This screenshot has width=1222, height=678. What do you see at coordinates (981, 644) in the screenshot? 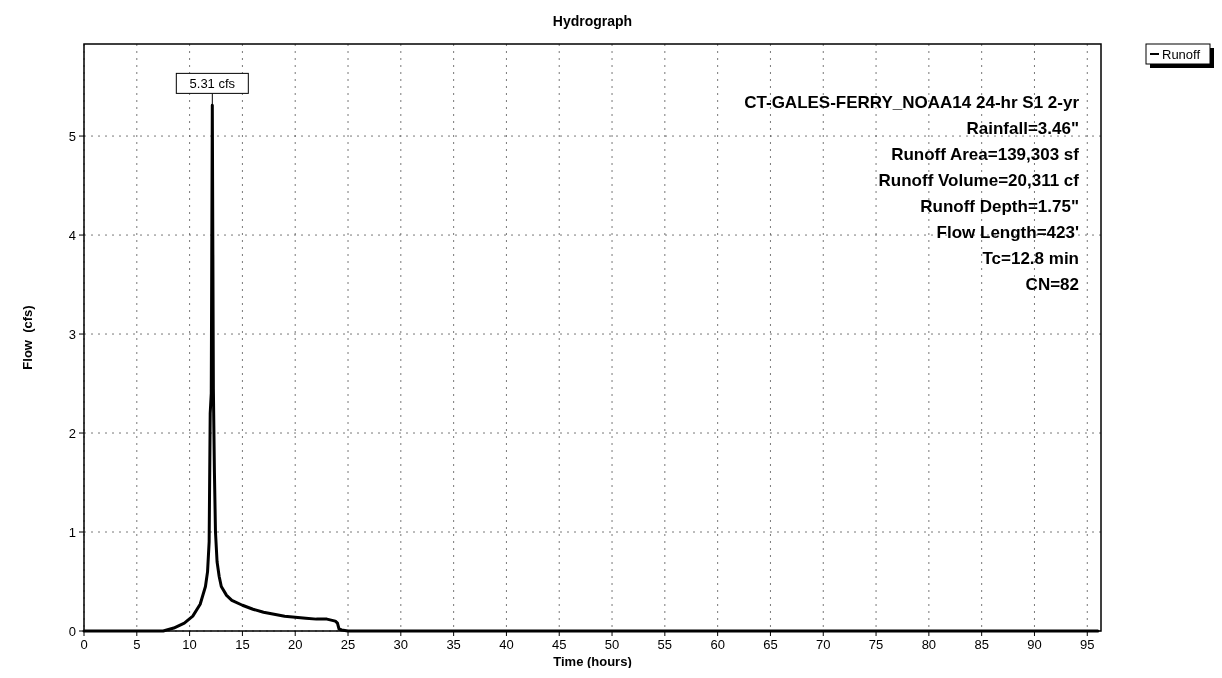
I see `x-tick-label: 85` at bounding box center [981, 644].